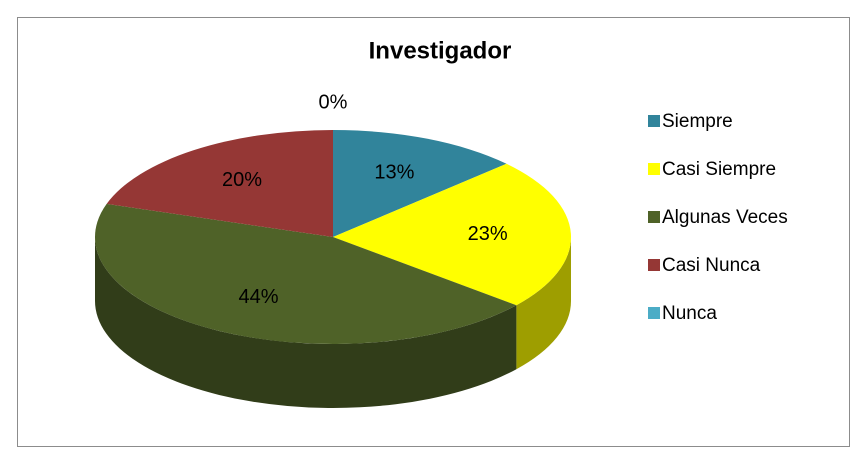  I want to click on legend-label: Nunca, so click(689, 313).